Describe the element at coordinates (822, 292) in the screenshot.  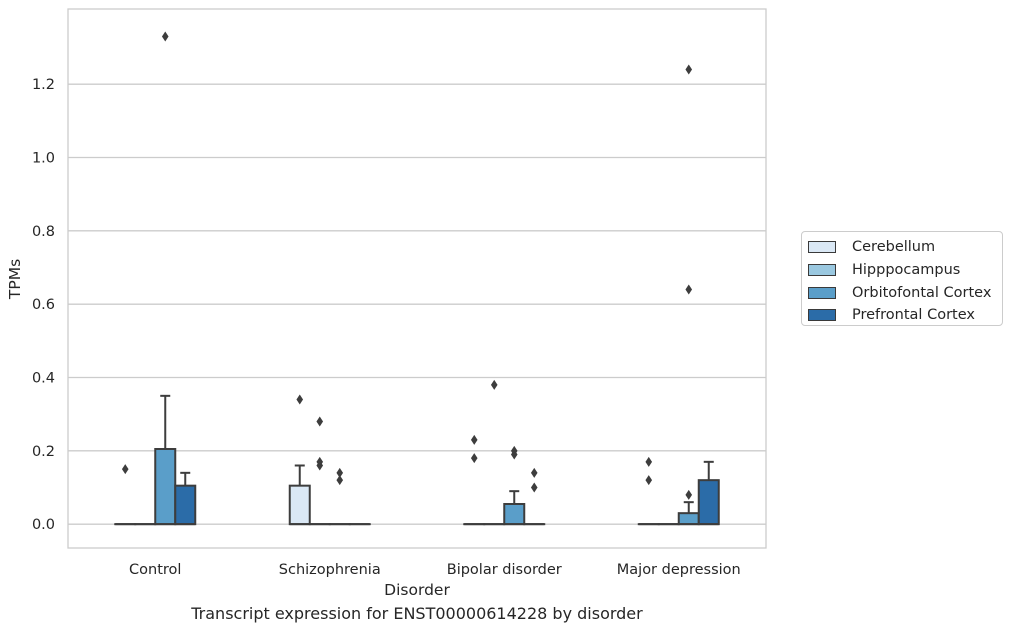
I see `legend-swatch-orbitofrontal` at that location.